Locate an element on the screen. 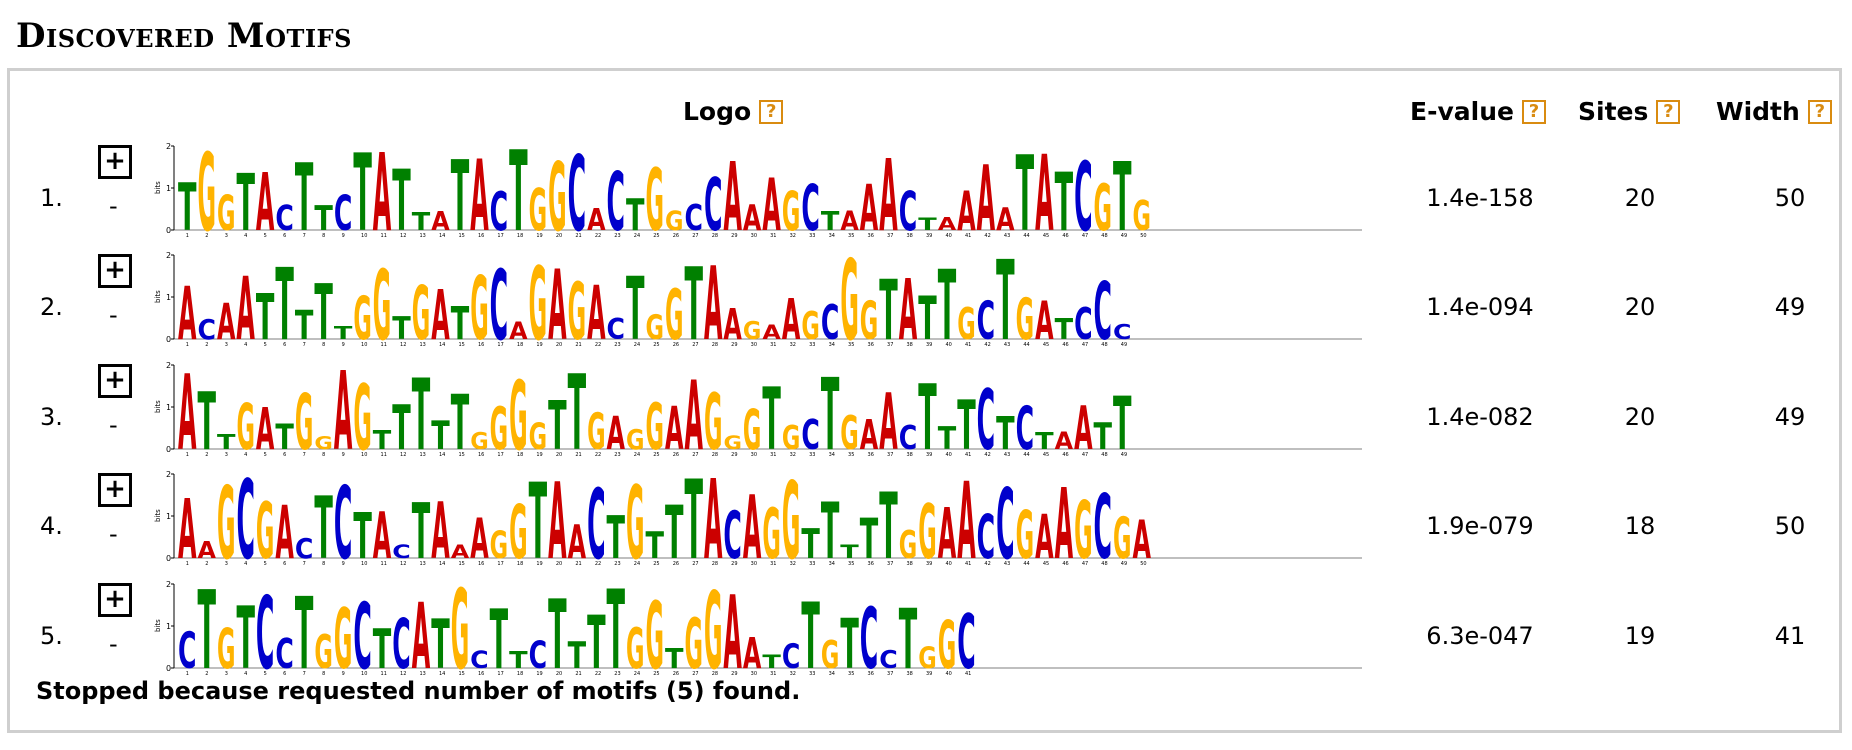 The height and width of the screenshot is (750, 1852). logo-position-label: 19 is located at coordinates (539, 454).